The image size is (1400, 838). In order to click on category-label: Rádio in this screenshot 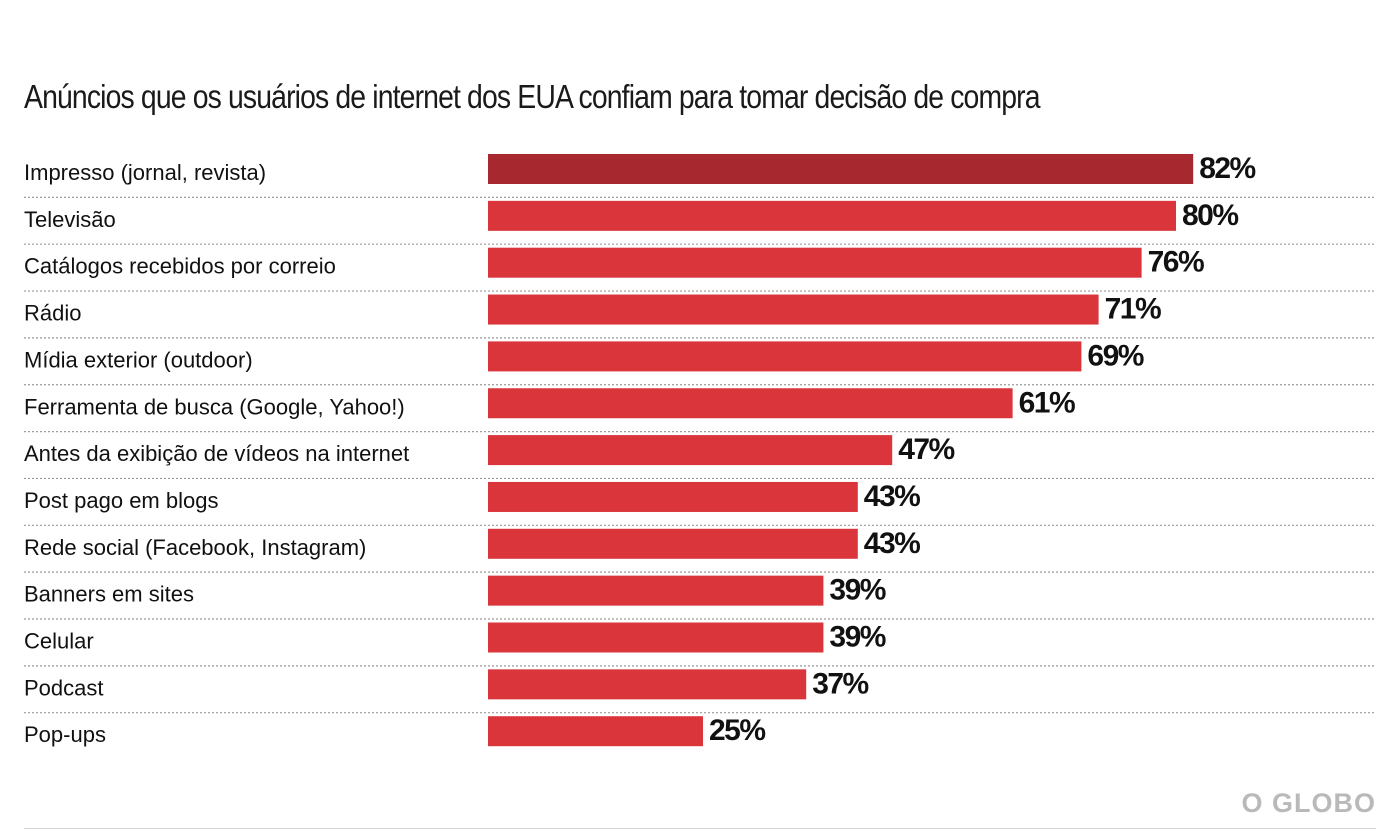, I will do `click(52, 313)`.